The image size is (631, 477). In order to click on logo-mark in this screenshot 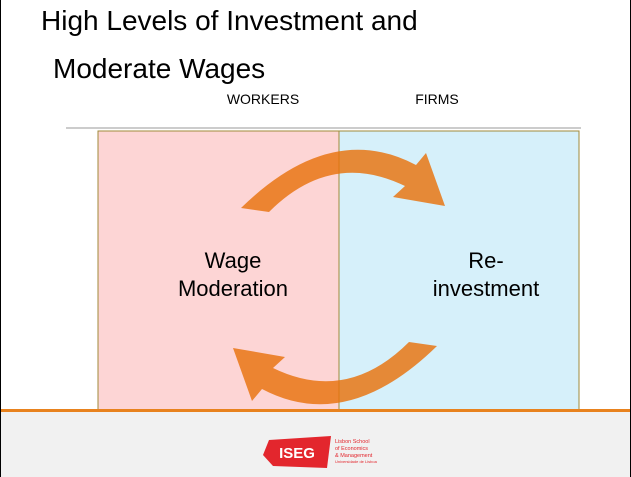, I will do `click(297, 452)`.